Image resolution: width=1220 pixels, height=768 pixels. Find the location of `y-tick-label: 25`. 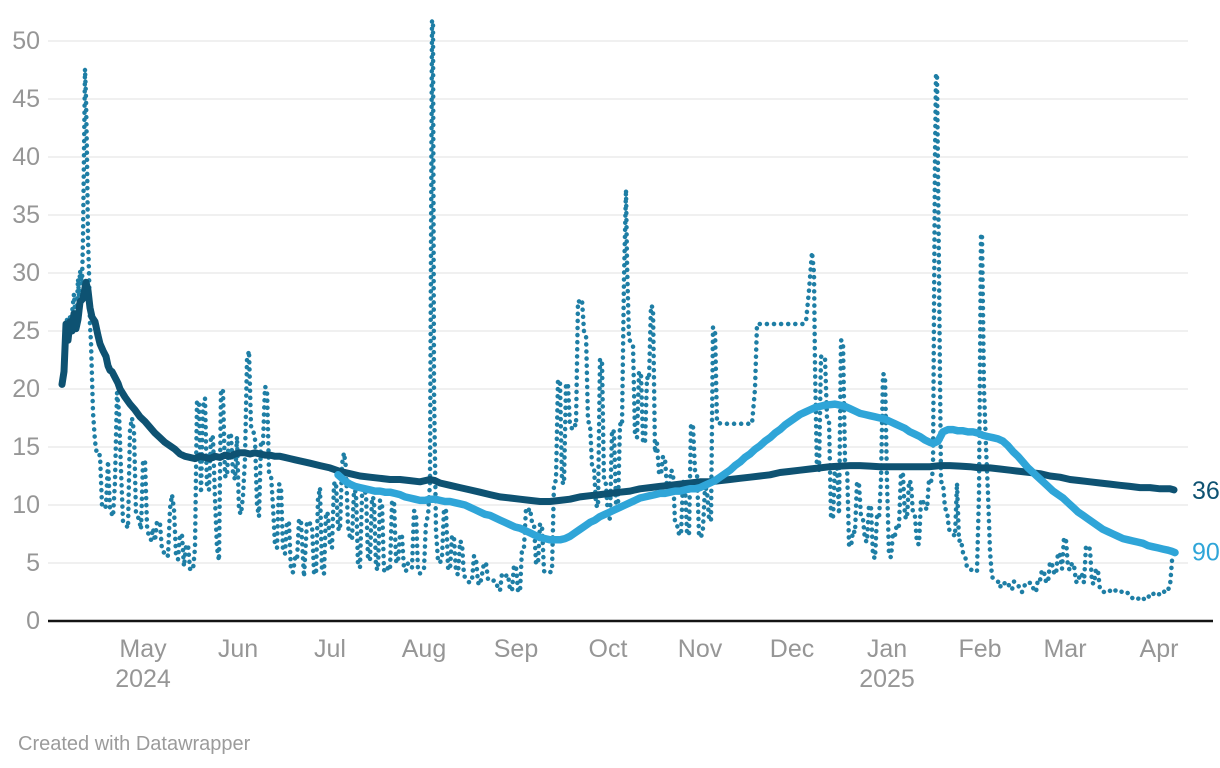

y-tick-label: 25 is located at coordinates (26, 331).